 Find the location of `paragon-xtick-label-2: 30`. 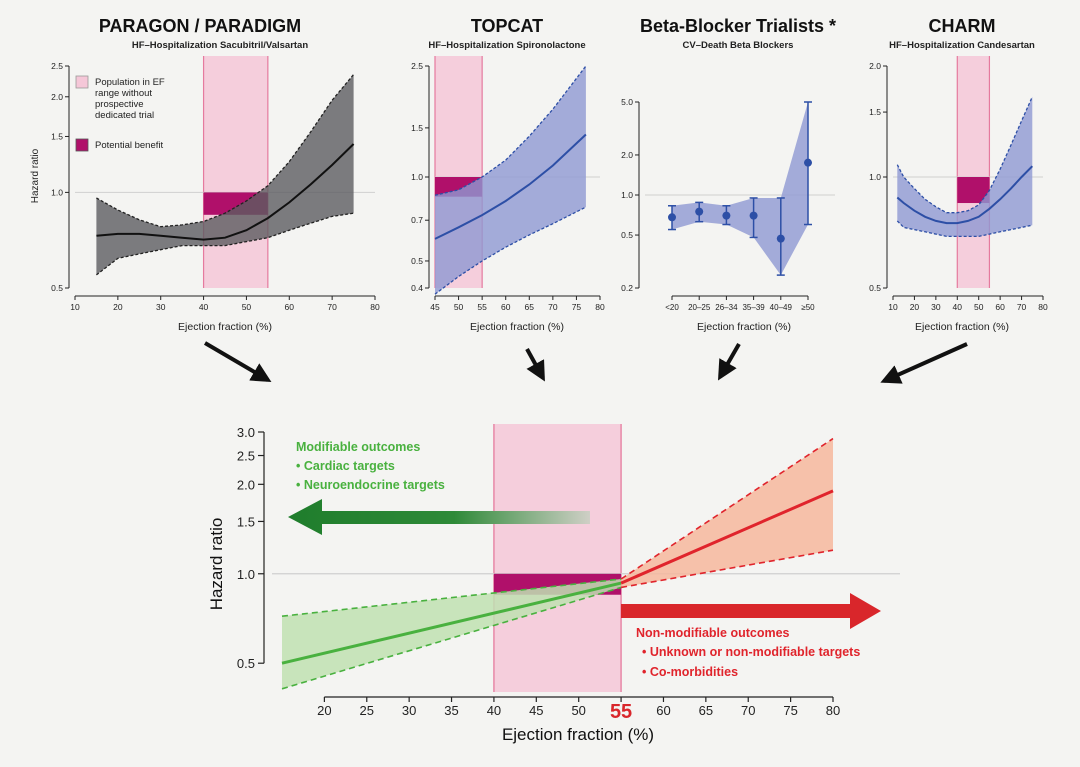

paragon-xtick-label-2: 30 is located at coordinates (161, 307).